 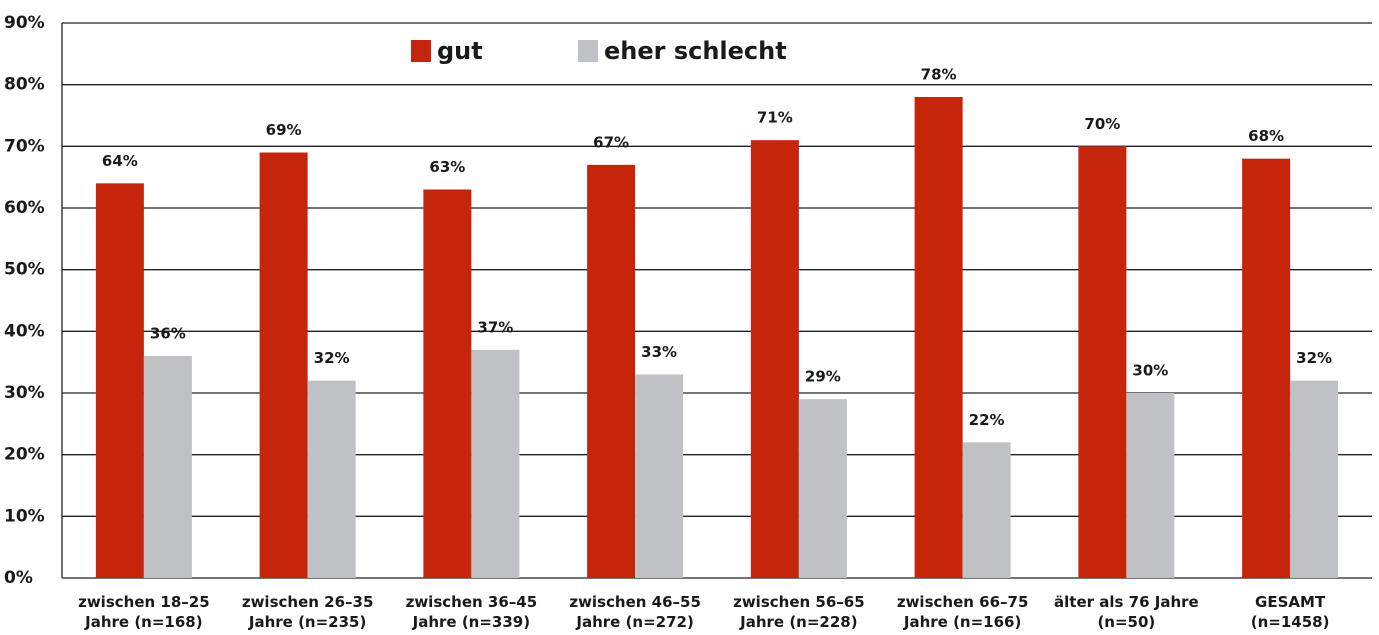 What do you see at coordinates (611, 142) in the screenshot?
I see `data-label: 67%` at bounding box center [611, 142].